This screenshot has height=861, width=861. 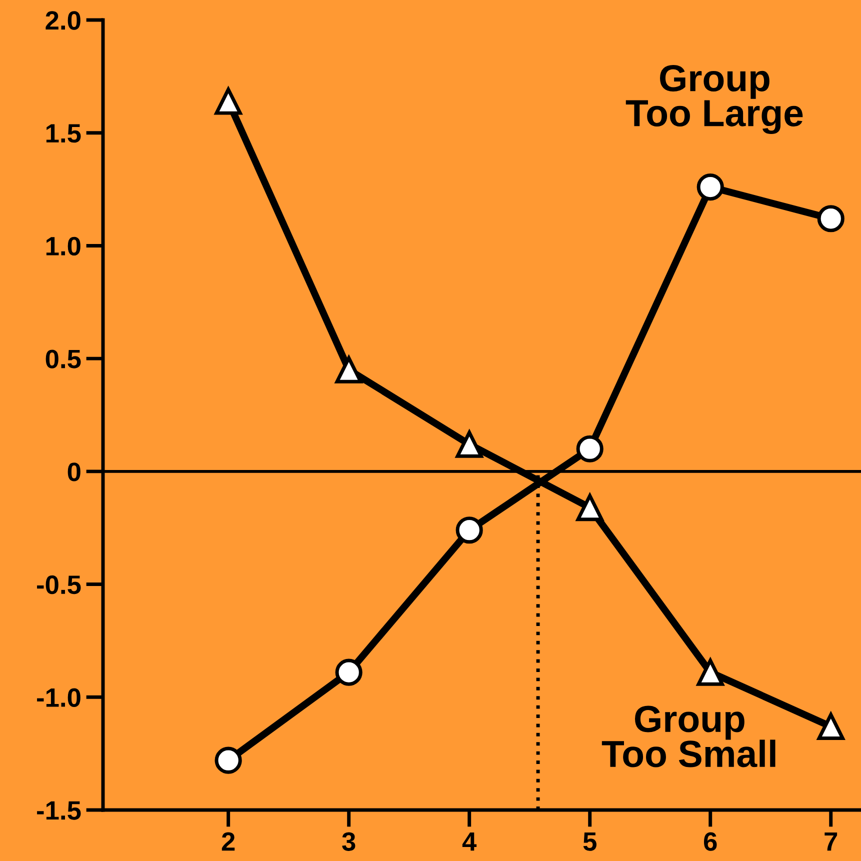 What do you see at coordinates (59, 584) in the screenshot?
I see `y-tick-label: -0.5` at bounding box center [59, 584].